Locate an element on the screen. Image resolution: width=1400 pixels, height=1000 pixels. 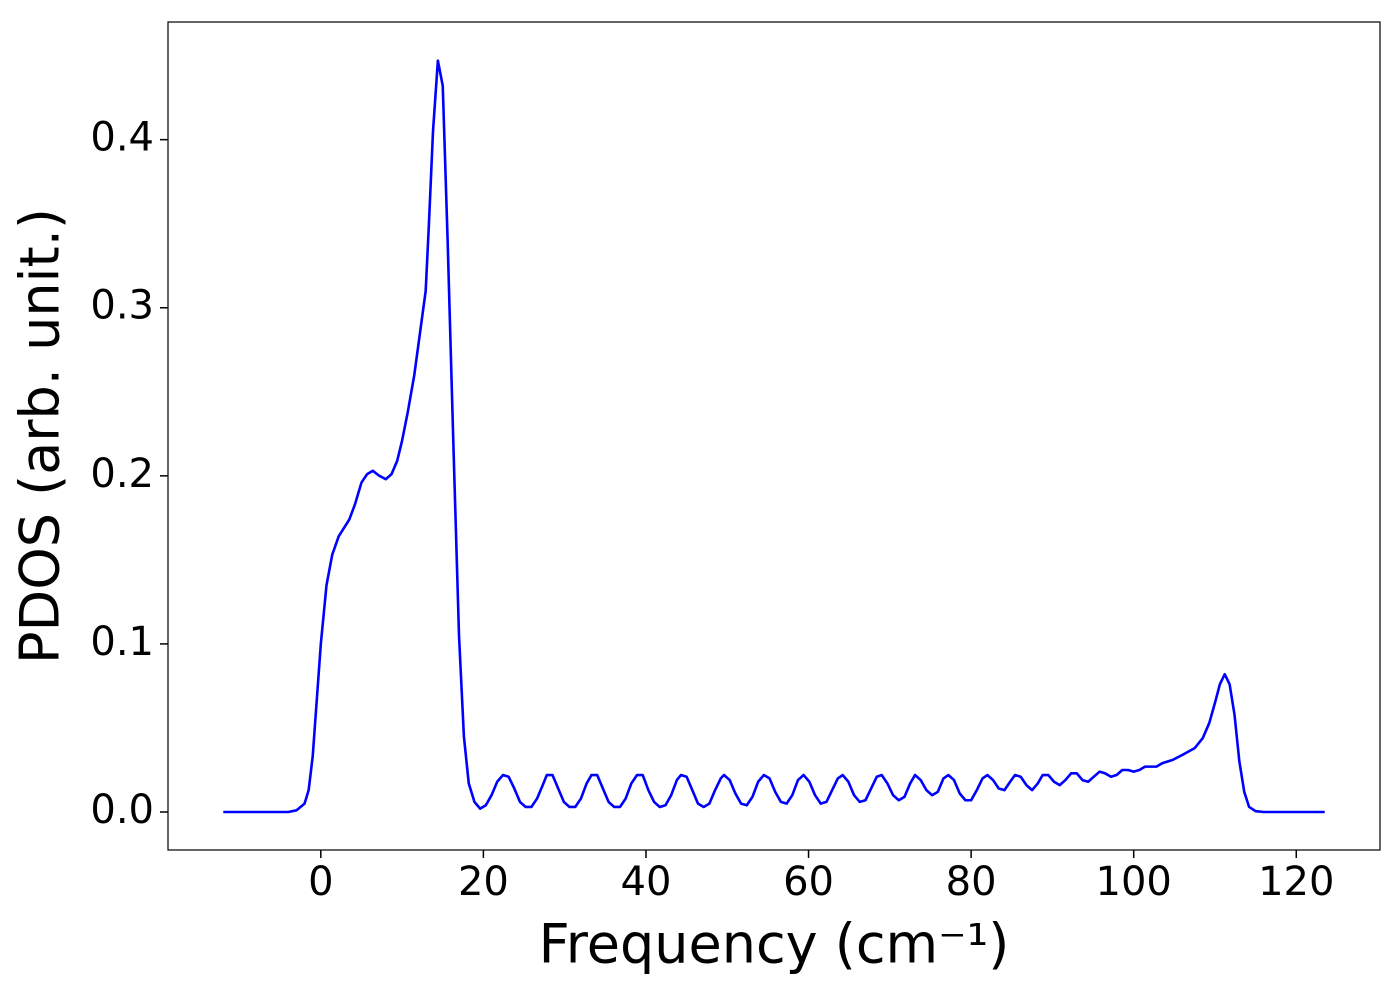
x-tick-label: 40 is located at coordinates (646, 882).